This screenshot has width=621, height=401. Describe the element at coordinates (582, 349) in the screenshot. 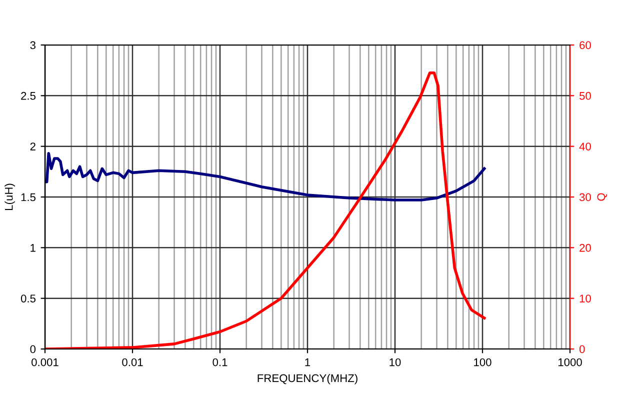

I see `y2-tick-label: 0` at that location.